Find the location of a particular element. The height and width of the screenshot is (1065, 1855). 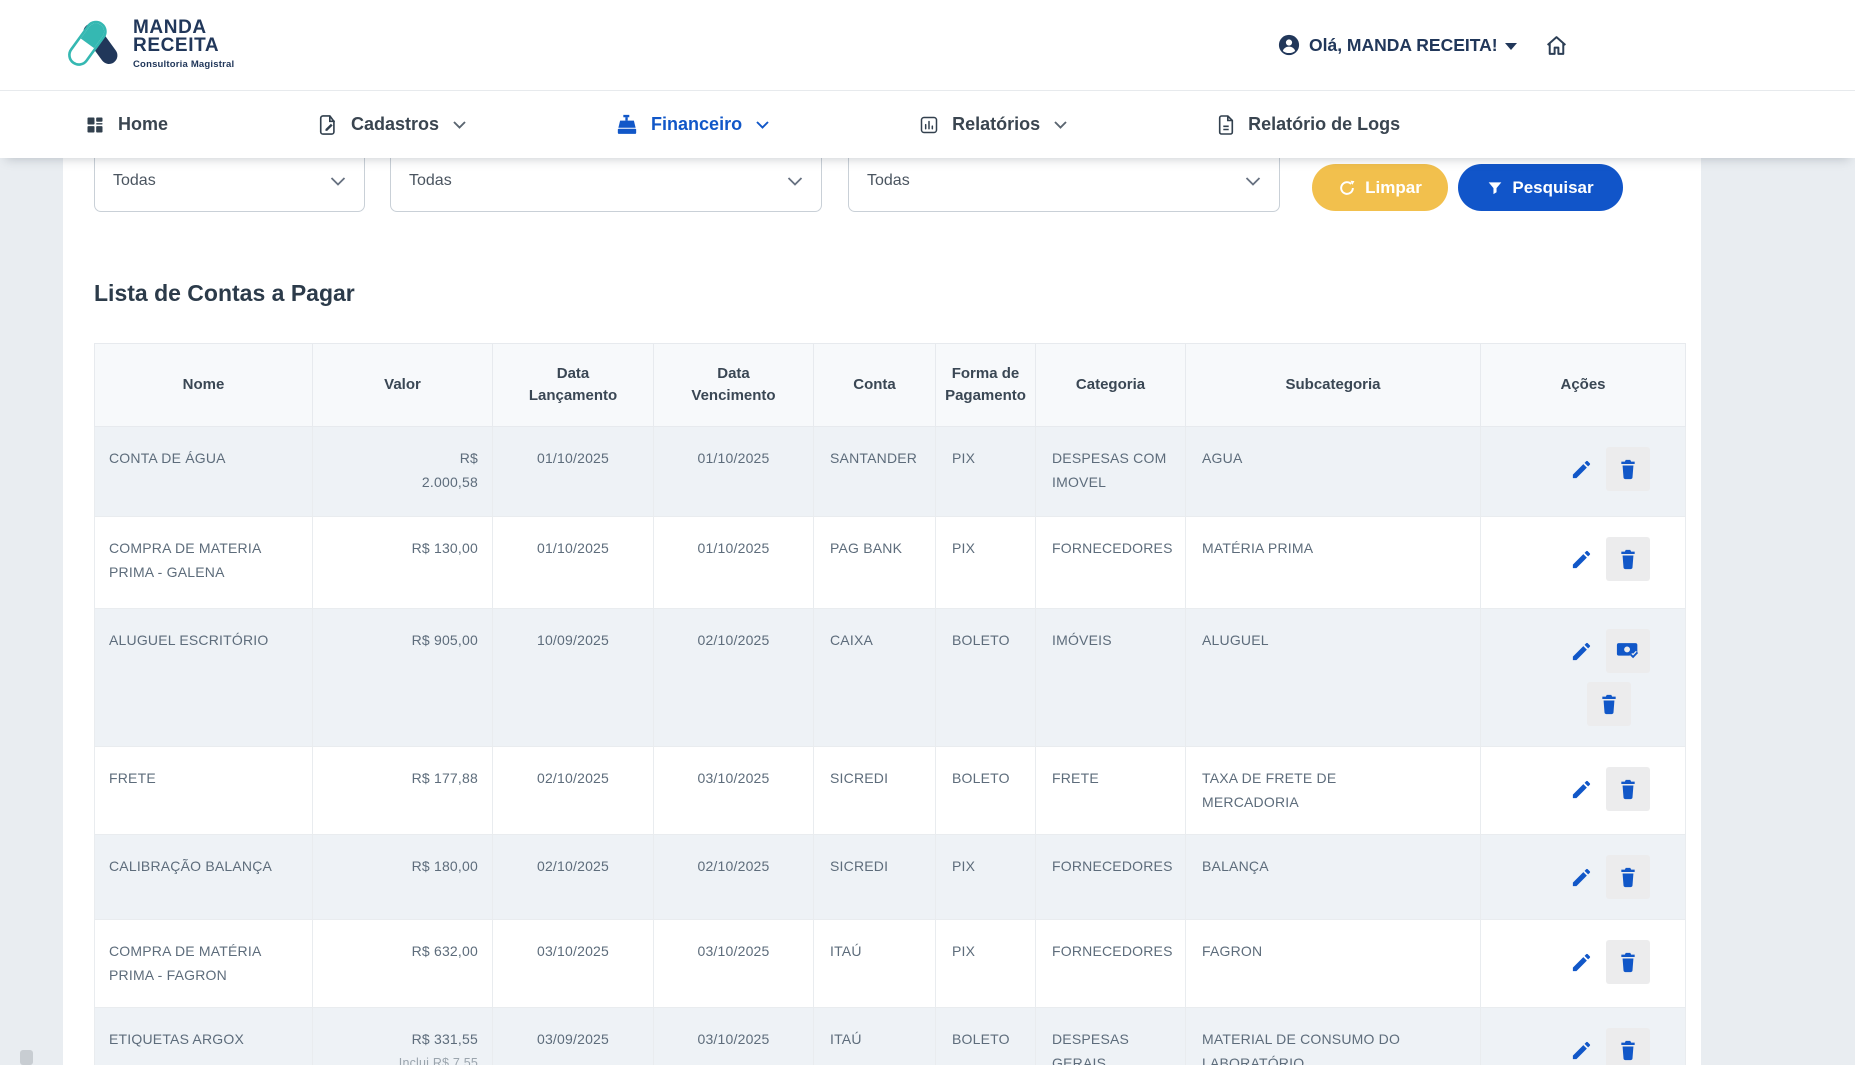

cell-nome: FRETE is located at coordinates (203, 790).